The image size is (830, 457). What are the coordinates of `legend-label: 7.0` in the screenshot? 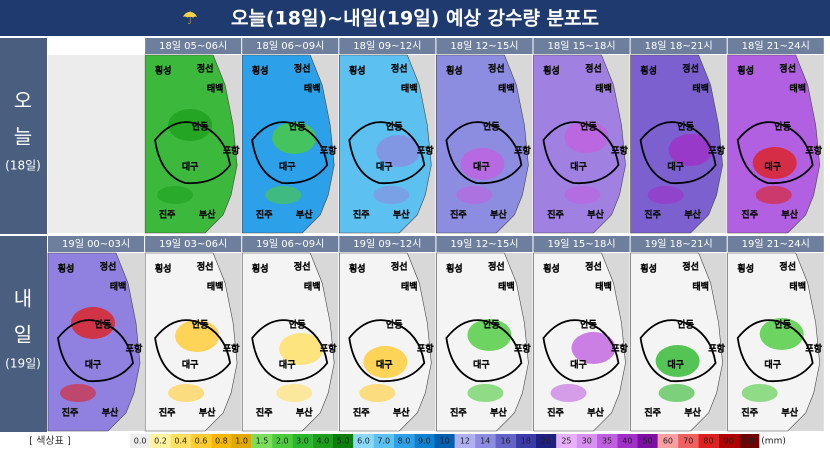 It's located at (383, 441).